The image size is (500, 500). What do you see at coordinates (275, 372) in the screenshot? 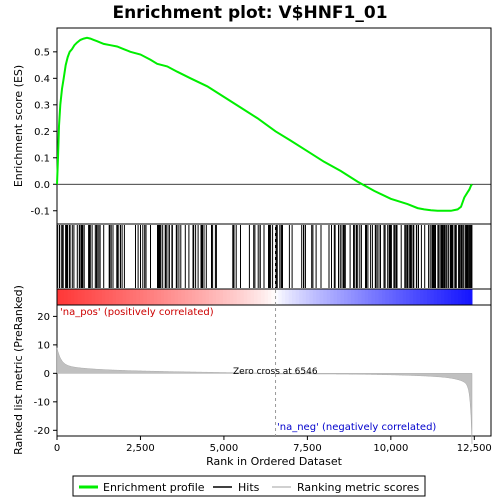
I see `zero-cross-label: Zero cross at 6546` at bounding box center [275, 372].